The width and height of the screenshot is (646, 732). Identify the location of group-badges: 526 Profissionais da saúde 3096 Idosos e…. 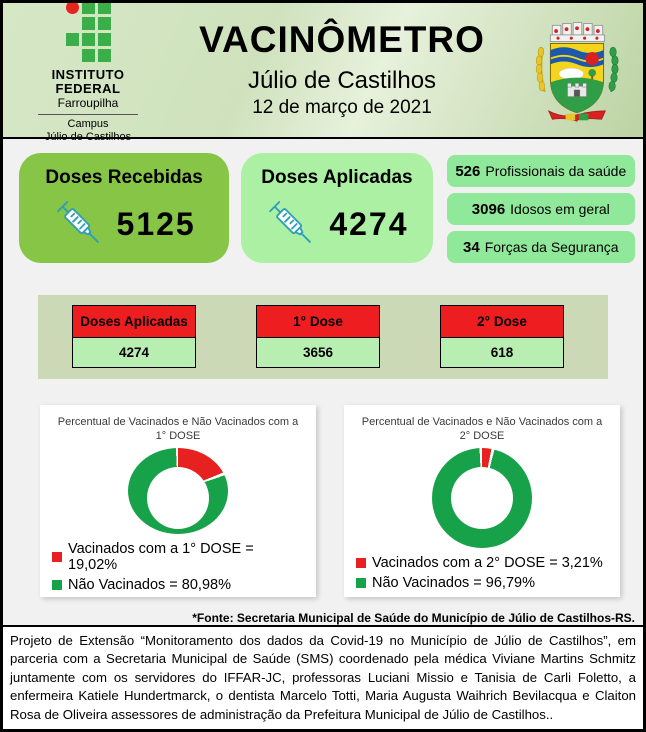
(540, 209).